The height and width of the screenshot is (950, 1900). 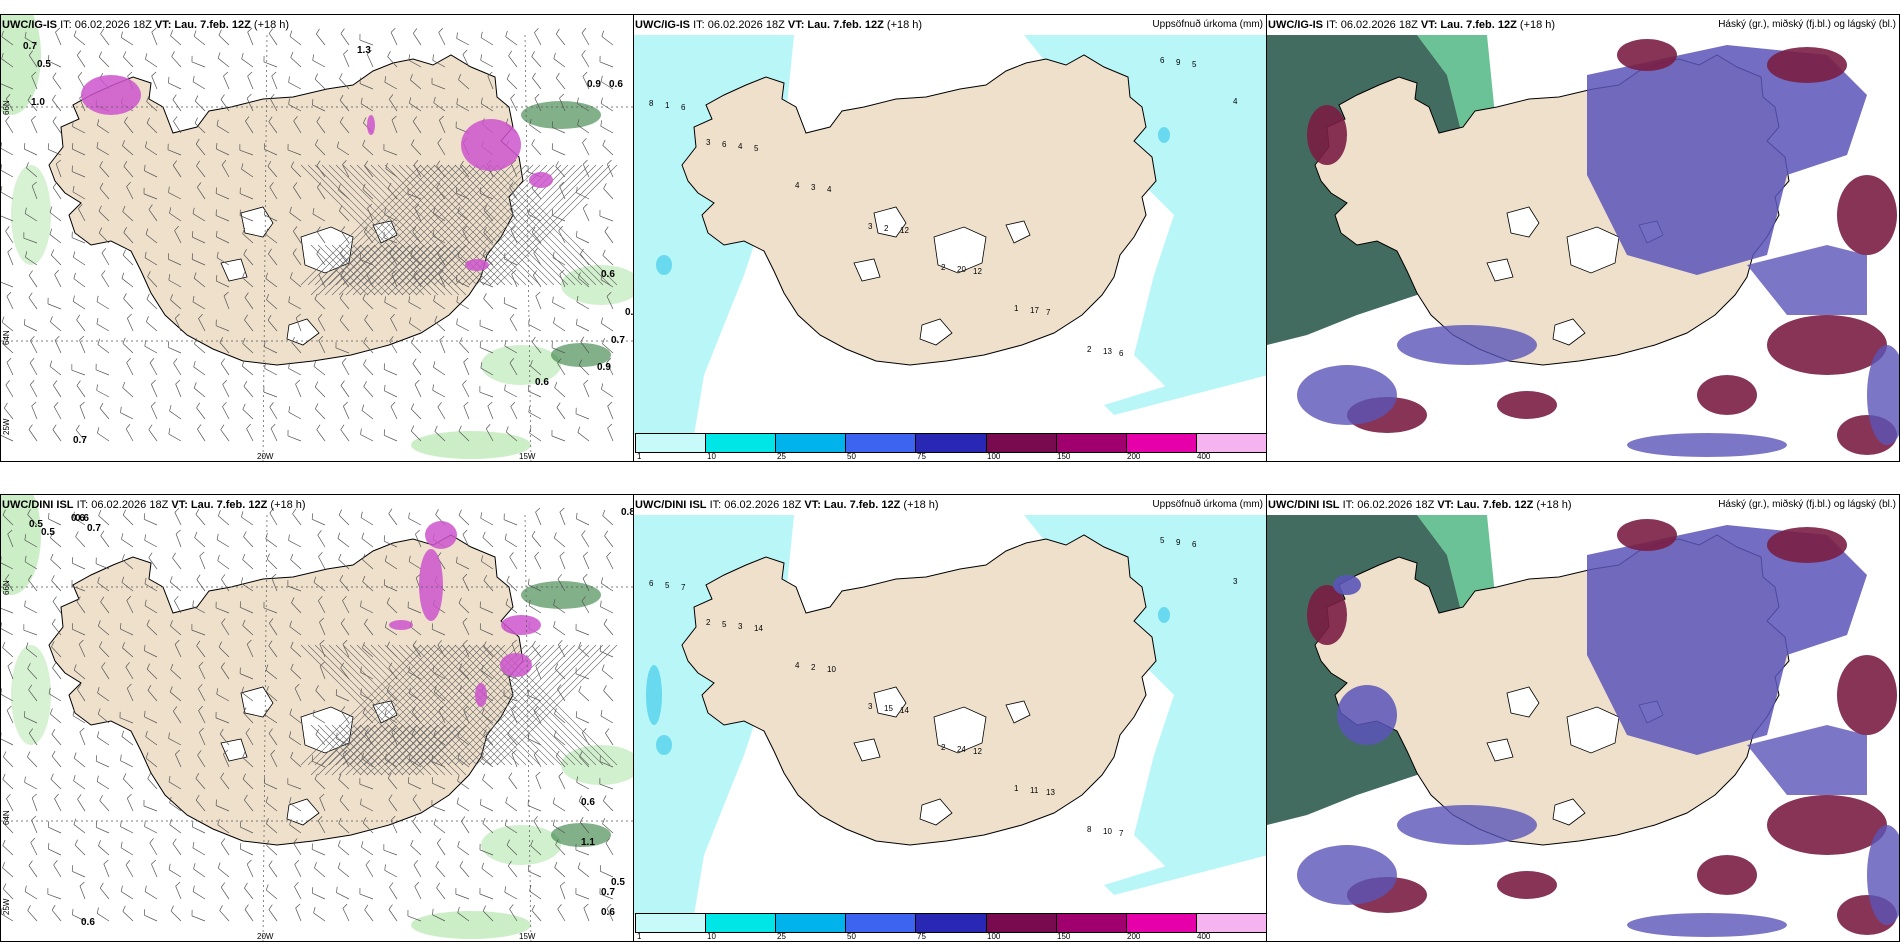 I want to click on precip-blob, so click(x=1164, y=615).